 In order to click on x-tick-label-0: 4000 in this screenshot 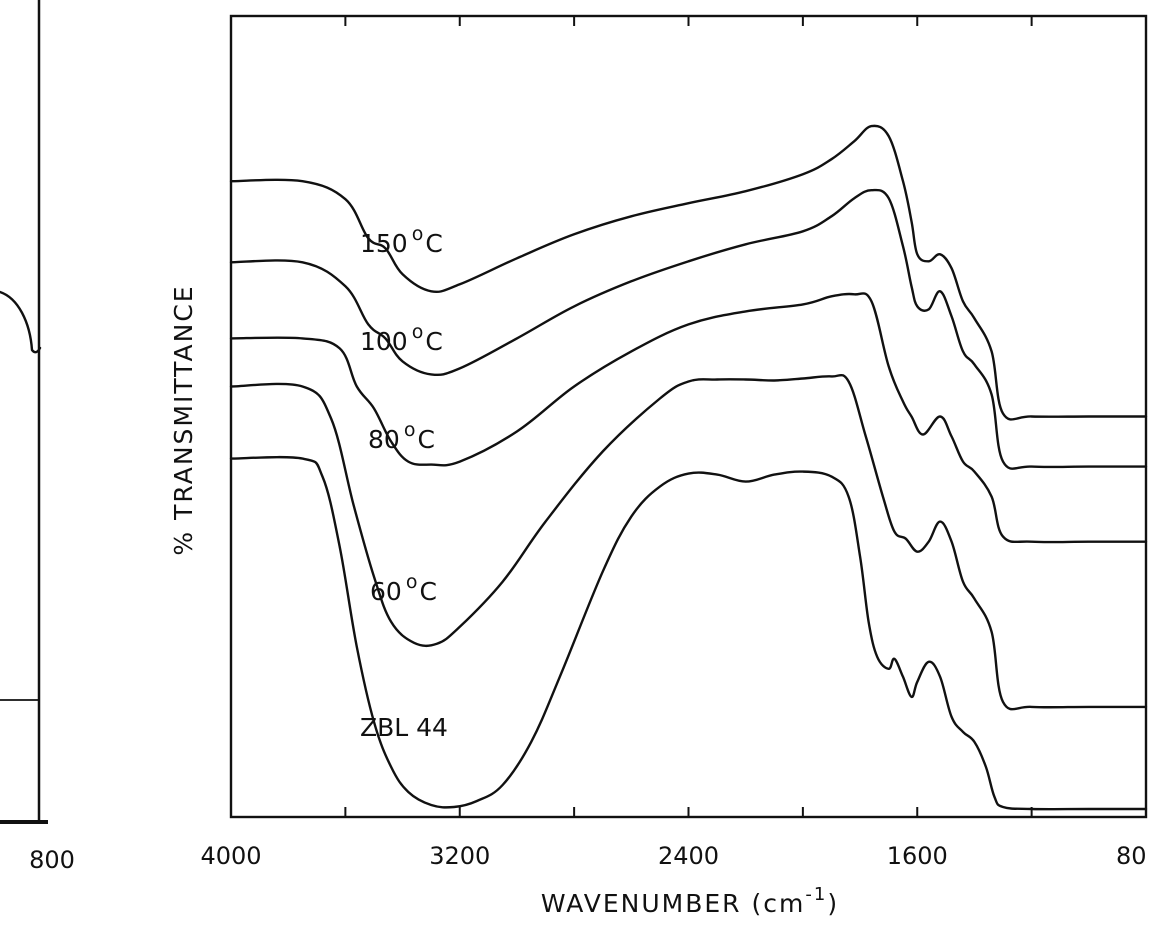, I will do `click(230, 856)`.